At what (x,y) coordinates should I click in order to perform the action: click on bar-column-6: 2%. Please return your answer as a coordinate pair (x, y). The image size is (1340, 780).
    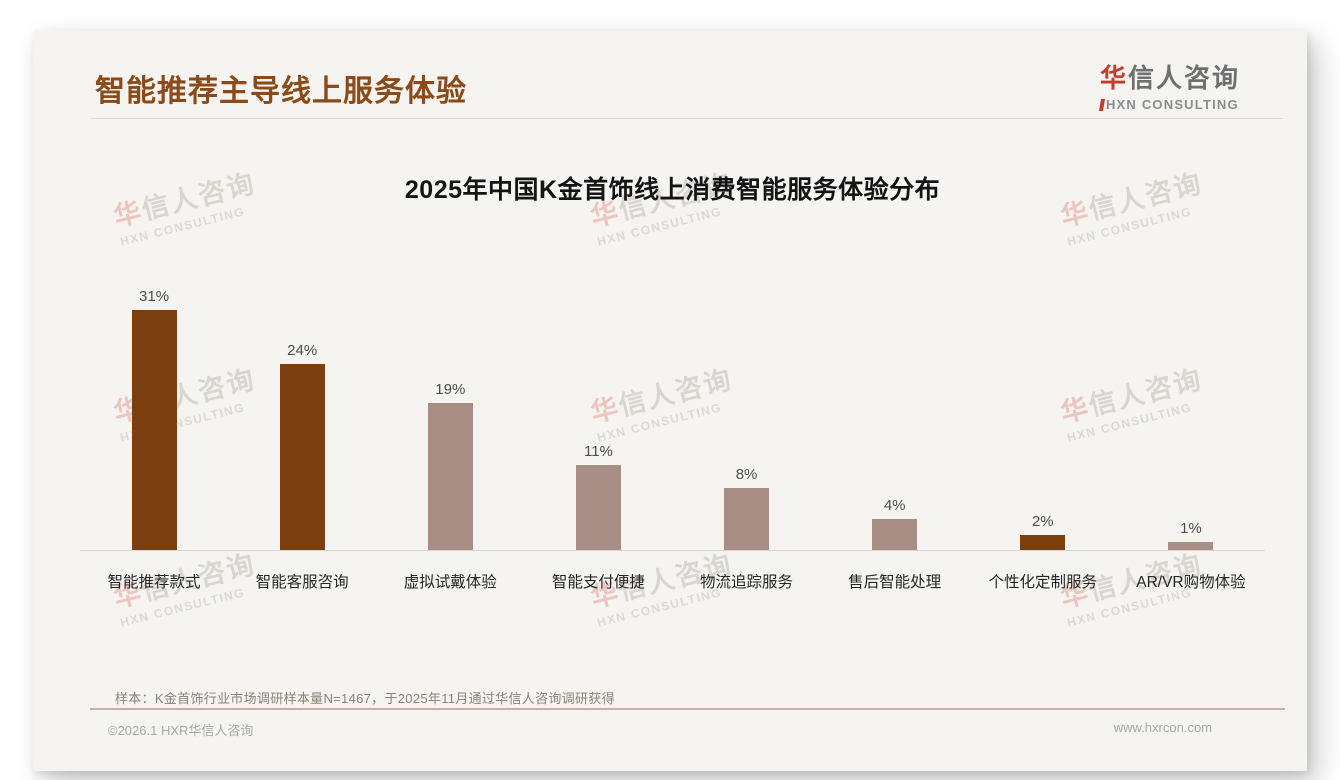
    Looking at the image, I should click on (1043, 531).